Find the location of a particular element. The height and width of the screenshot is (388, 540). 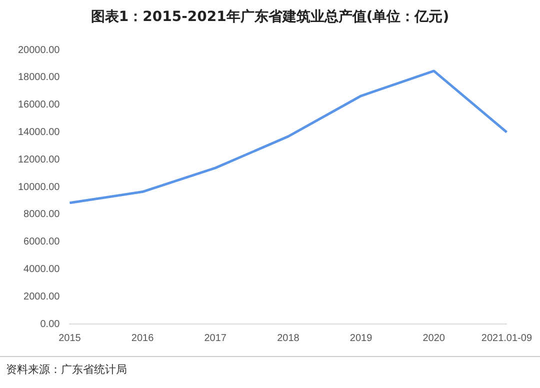

y-tick-label: 12000.00 is located at coordinates (39, 160).